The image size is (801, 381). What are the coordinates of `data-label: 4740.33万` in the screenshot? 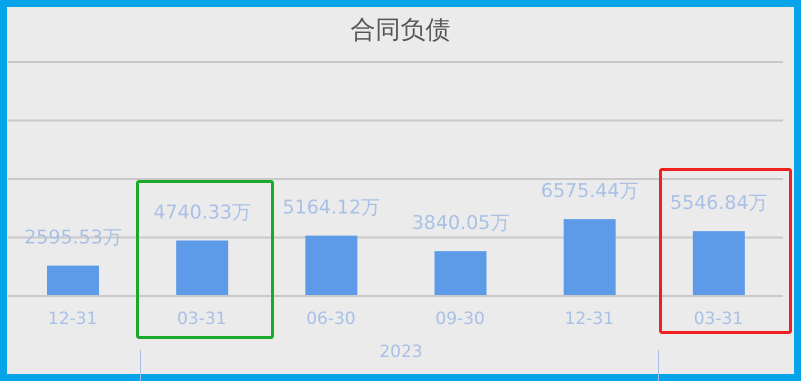 It's located at (202, 213).